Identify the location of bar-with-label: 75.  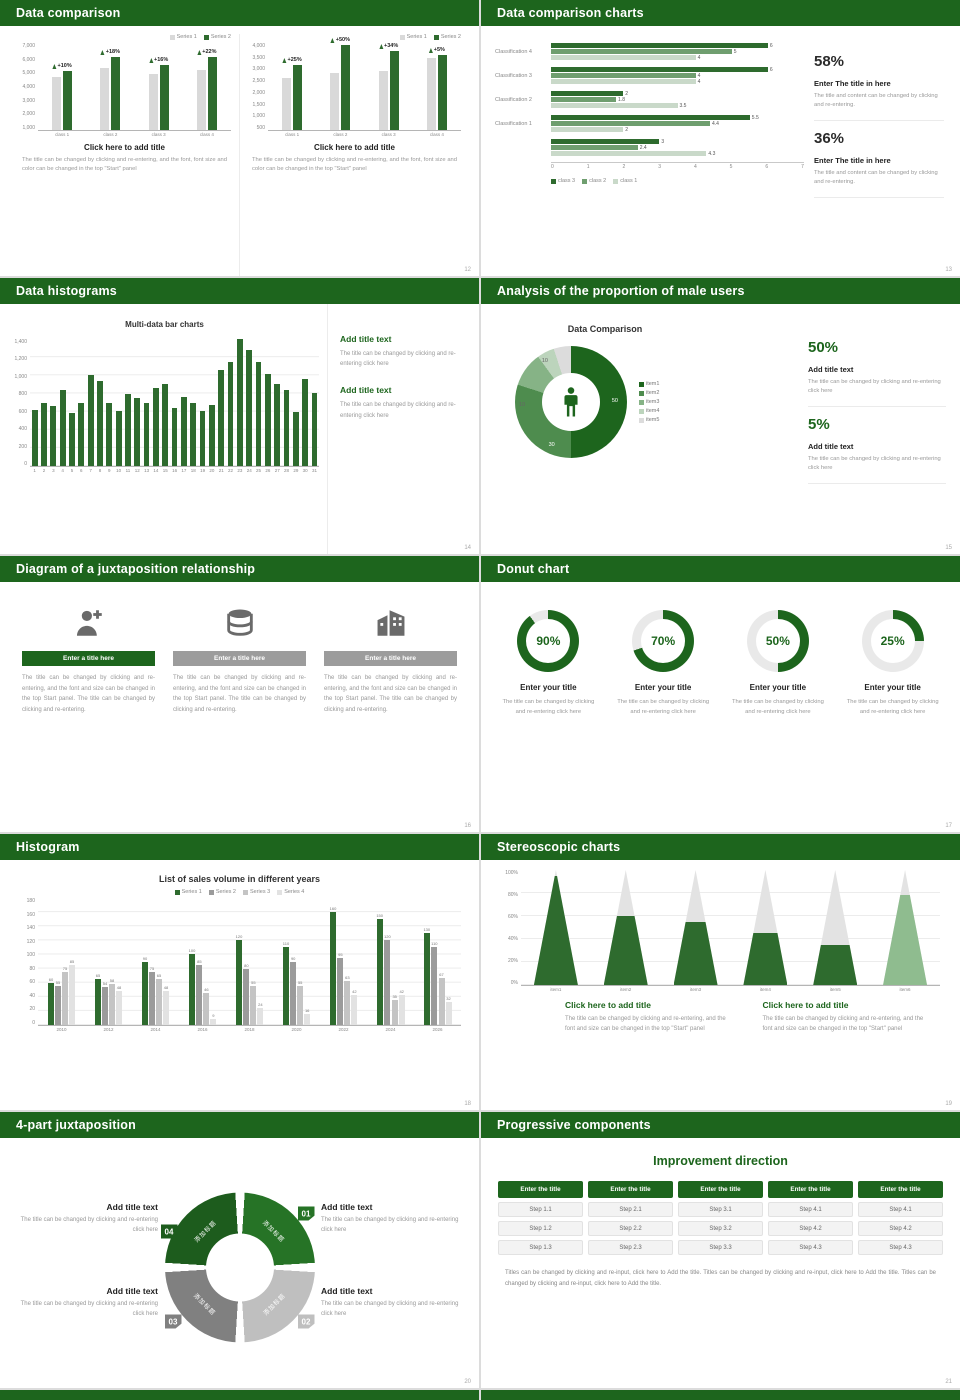
(65, 961).